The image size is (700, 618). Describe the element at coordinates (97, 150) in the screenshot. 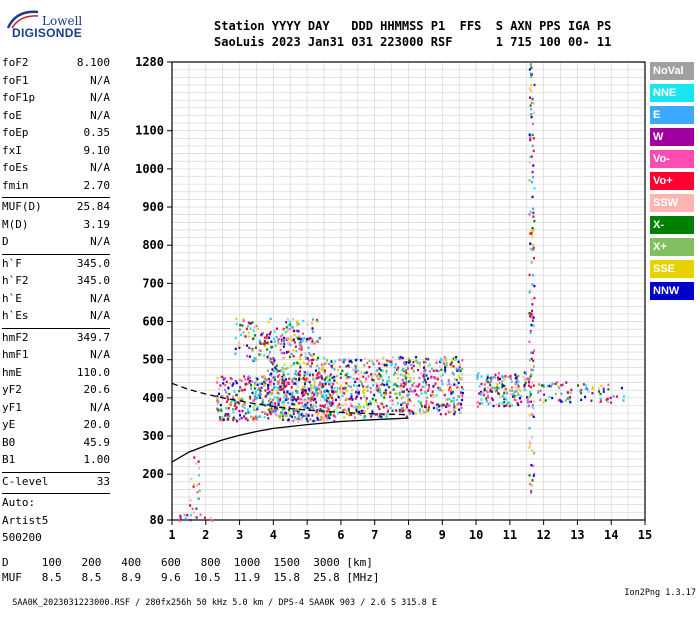

I see `param-value: 9.10` at that location.